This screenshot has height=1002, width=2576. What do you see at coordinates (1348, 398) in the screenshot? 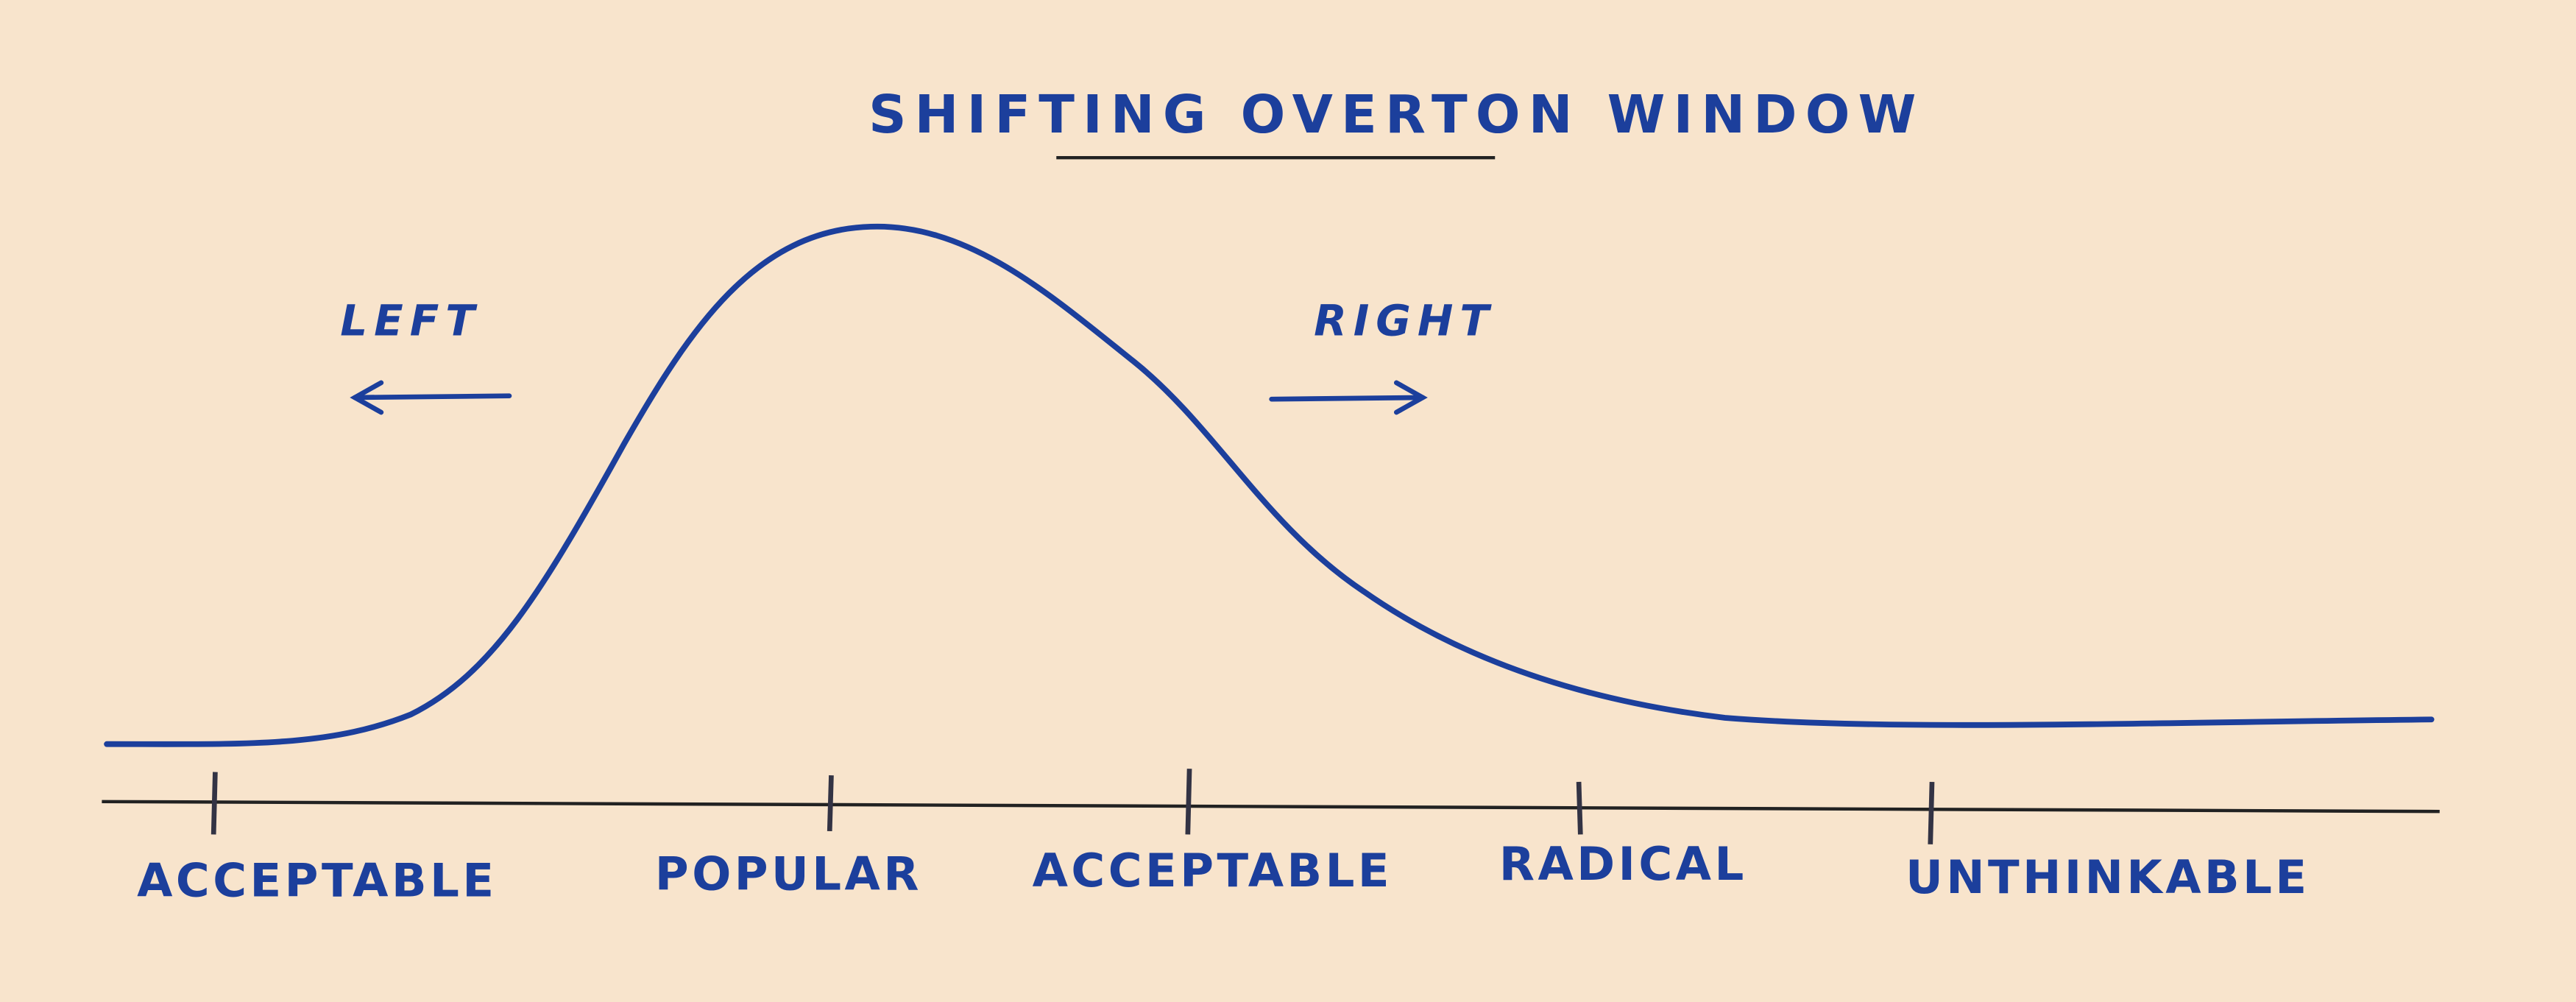
I see `right-arrow` at bounding box center [1348, 398].